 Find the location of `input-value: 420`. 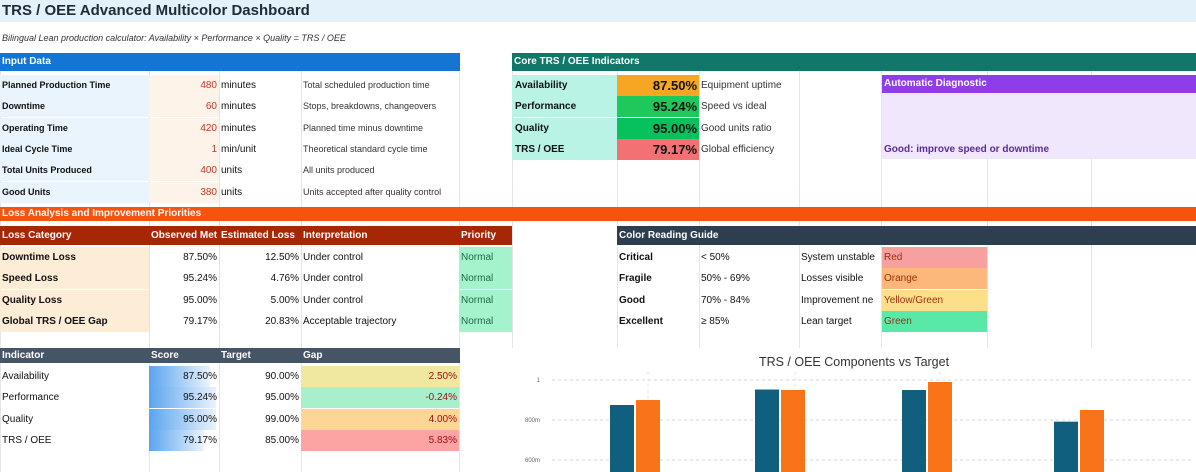

input-value: 420 is located at coordinates (208, 128).